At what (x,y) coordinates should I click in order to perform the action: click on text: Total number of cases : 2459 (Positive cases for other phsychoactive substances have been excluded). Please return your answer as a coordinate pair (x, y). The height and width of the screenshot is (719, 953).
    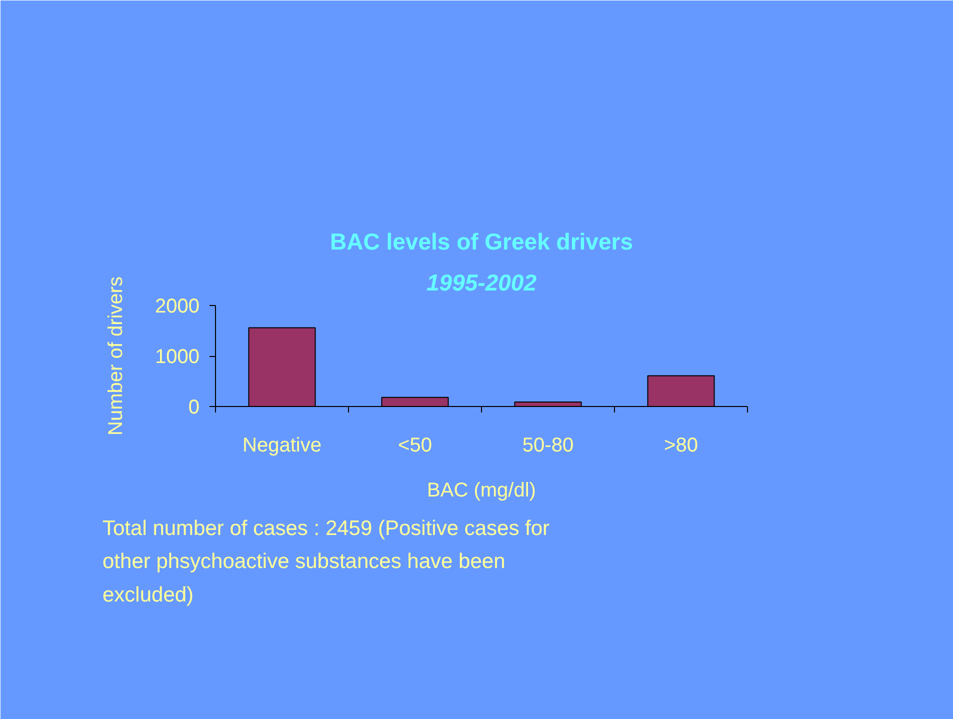
    Looking at the image, I should click on (326, 561).